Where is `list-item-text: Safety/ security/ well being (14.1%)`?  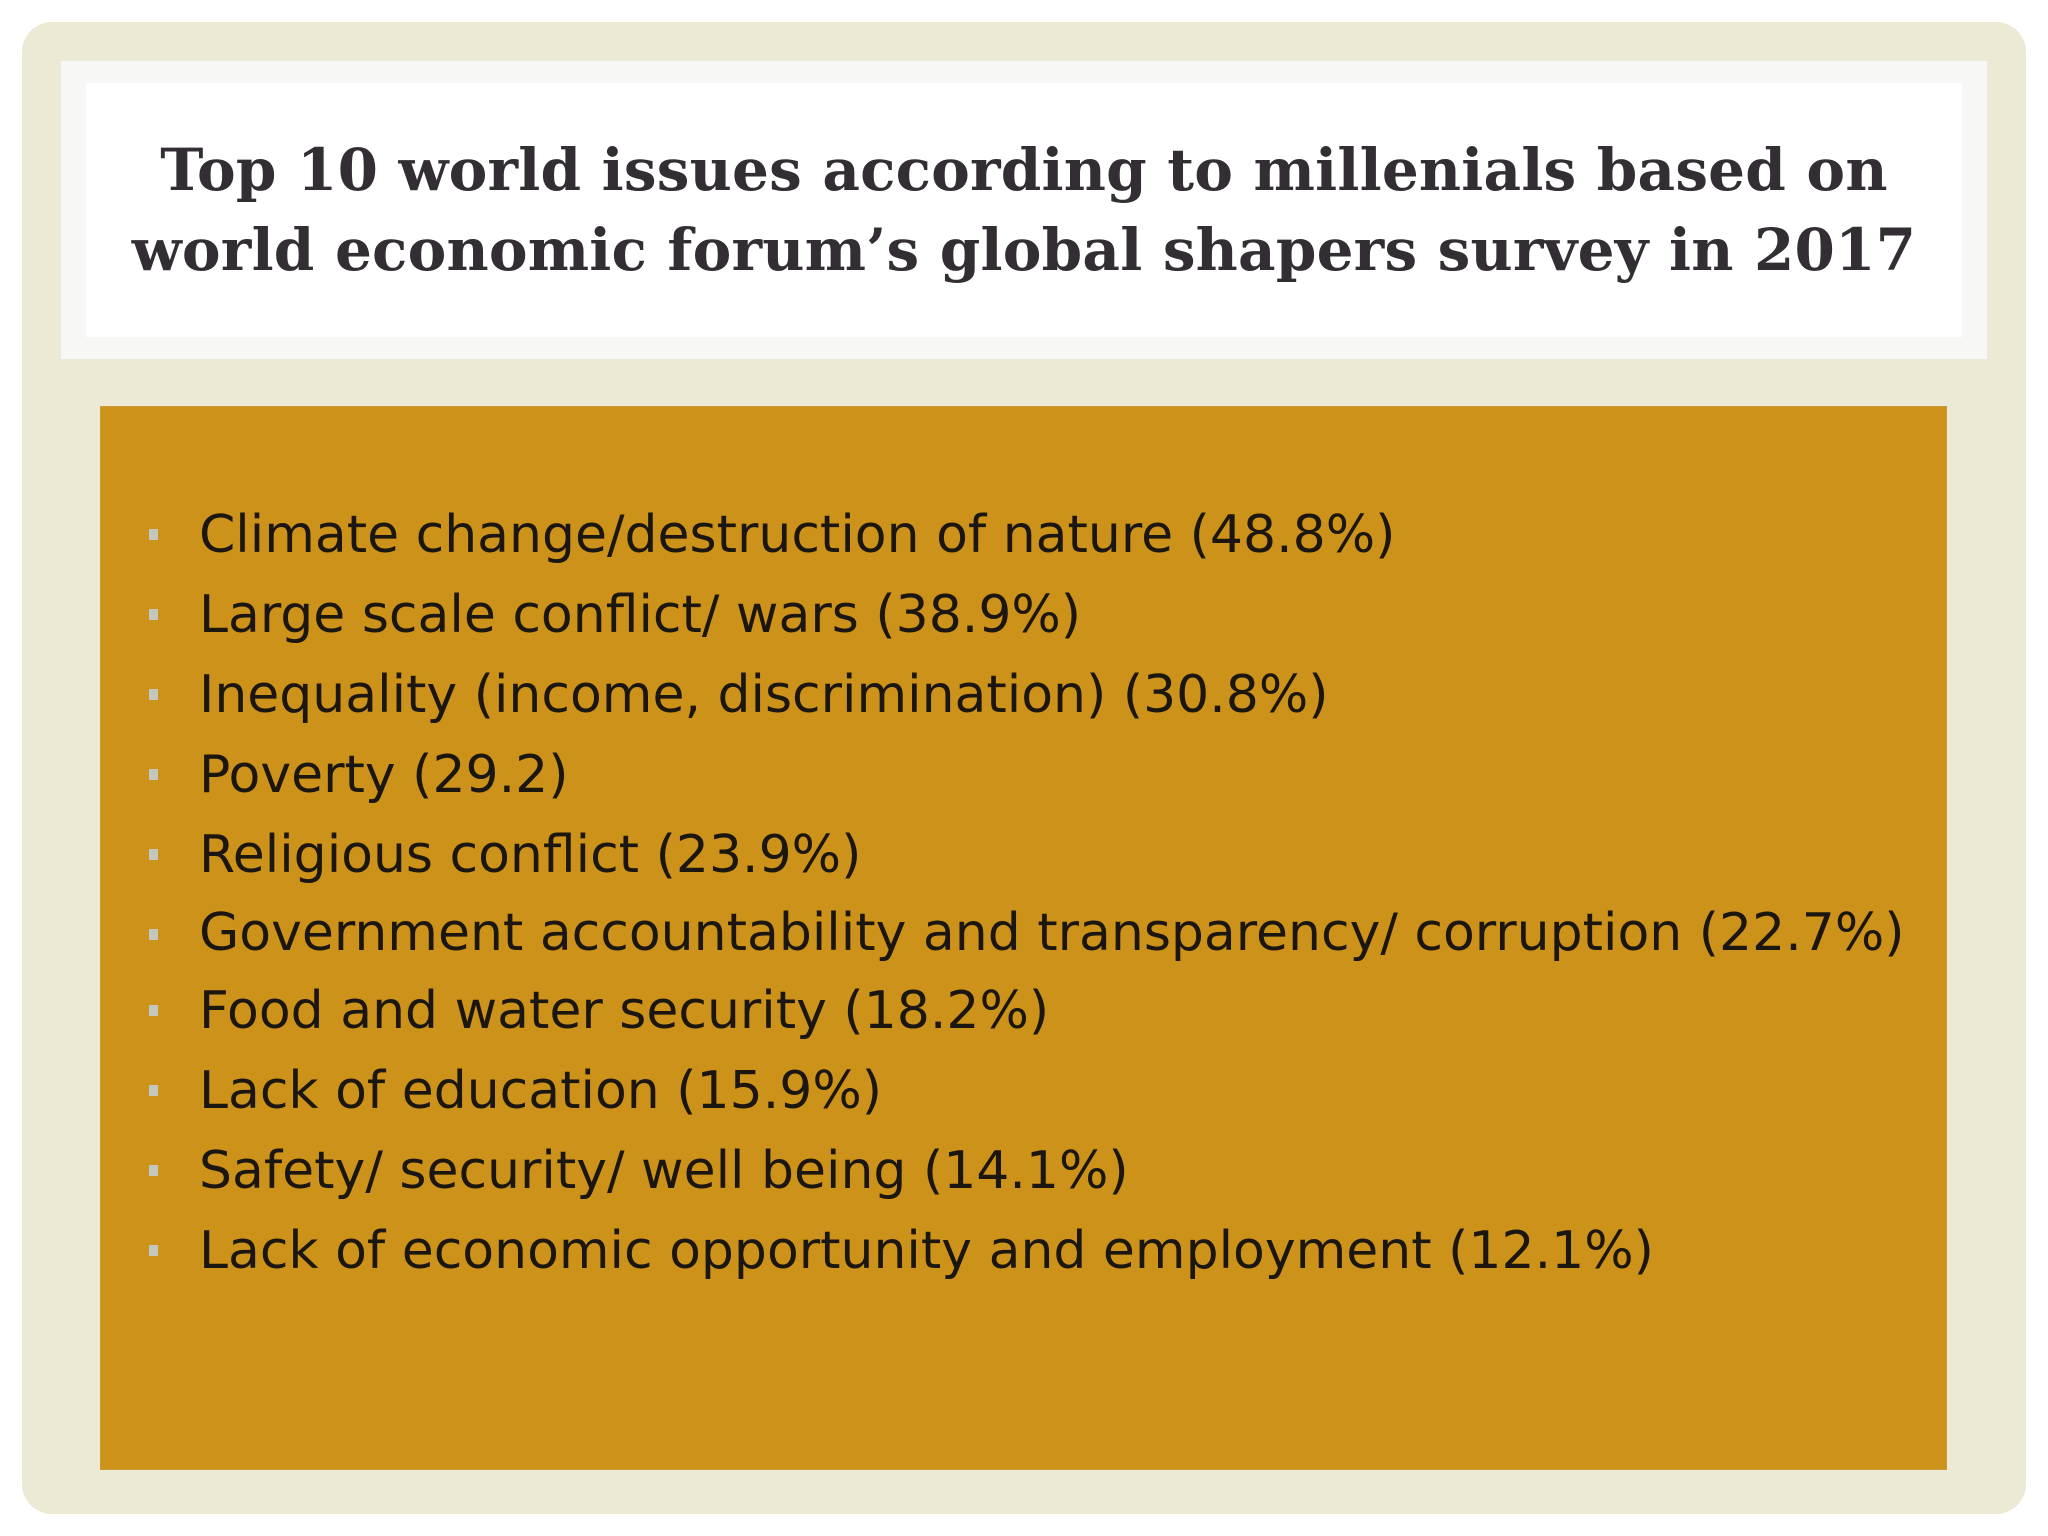
list-item-text: Safety/ security/ well being (14.1%) is located at coordinates (664, 1171).